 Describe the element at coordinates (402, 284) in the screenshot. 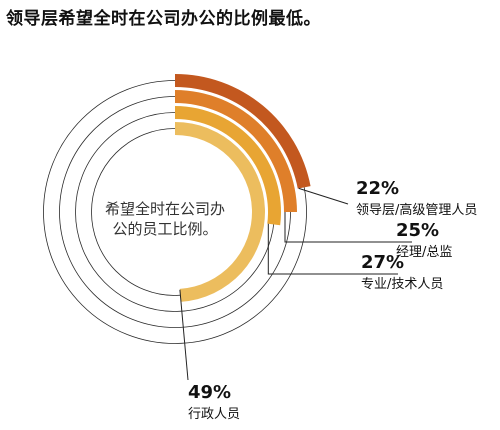

I see `data-label-name: 专业/技术人员` at that location.